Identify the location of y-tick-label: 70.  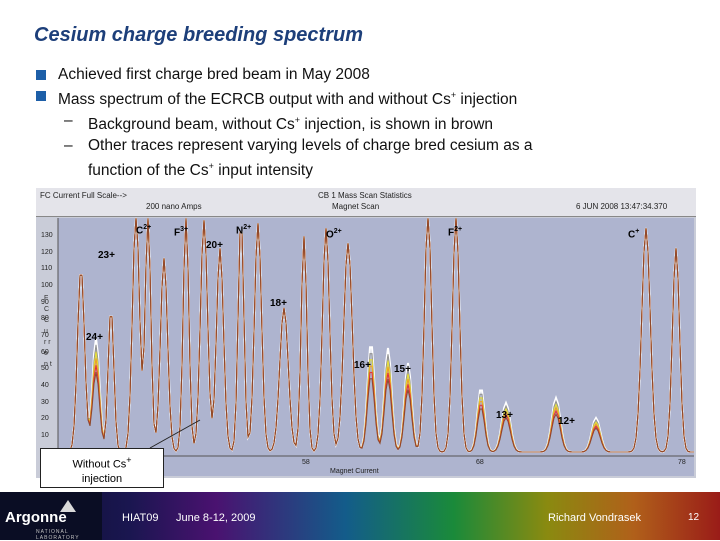
(45, 335).